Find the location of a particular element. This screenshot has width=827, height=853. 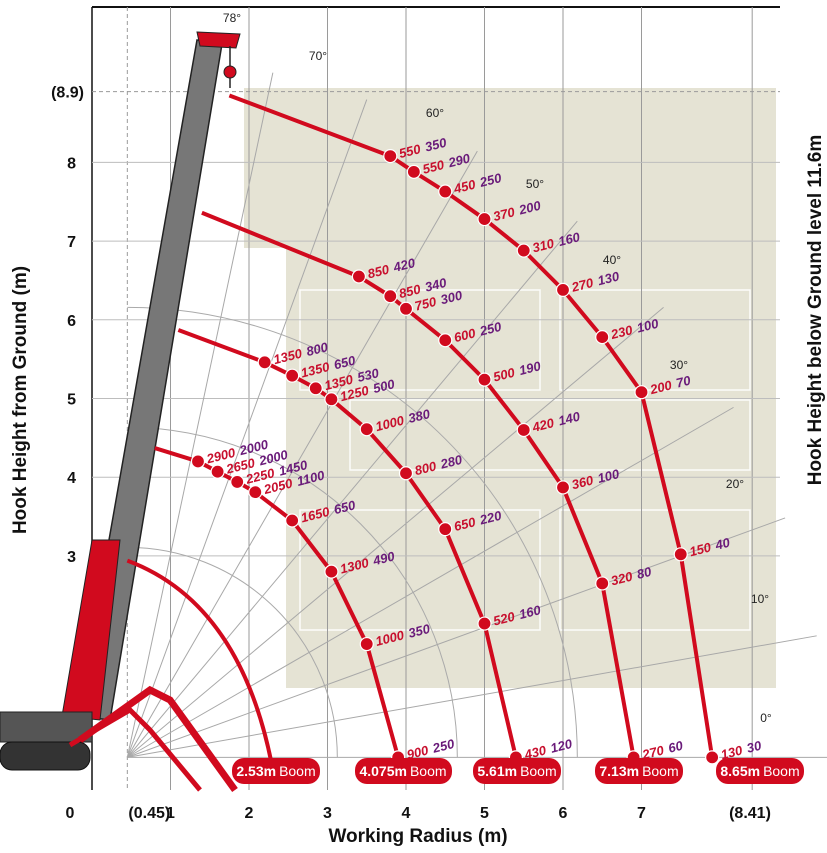

load-value-b: 60 is located at coordinates (676, 747).